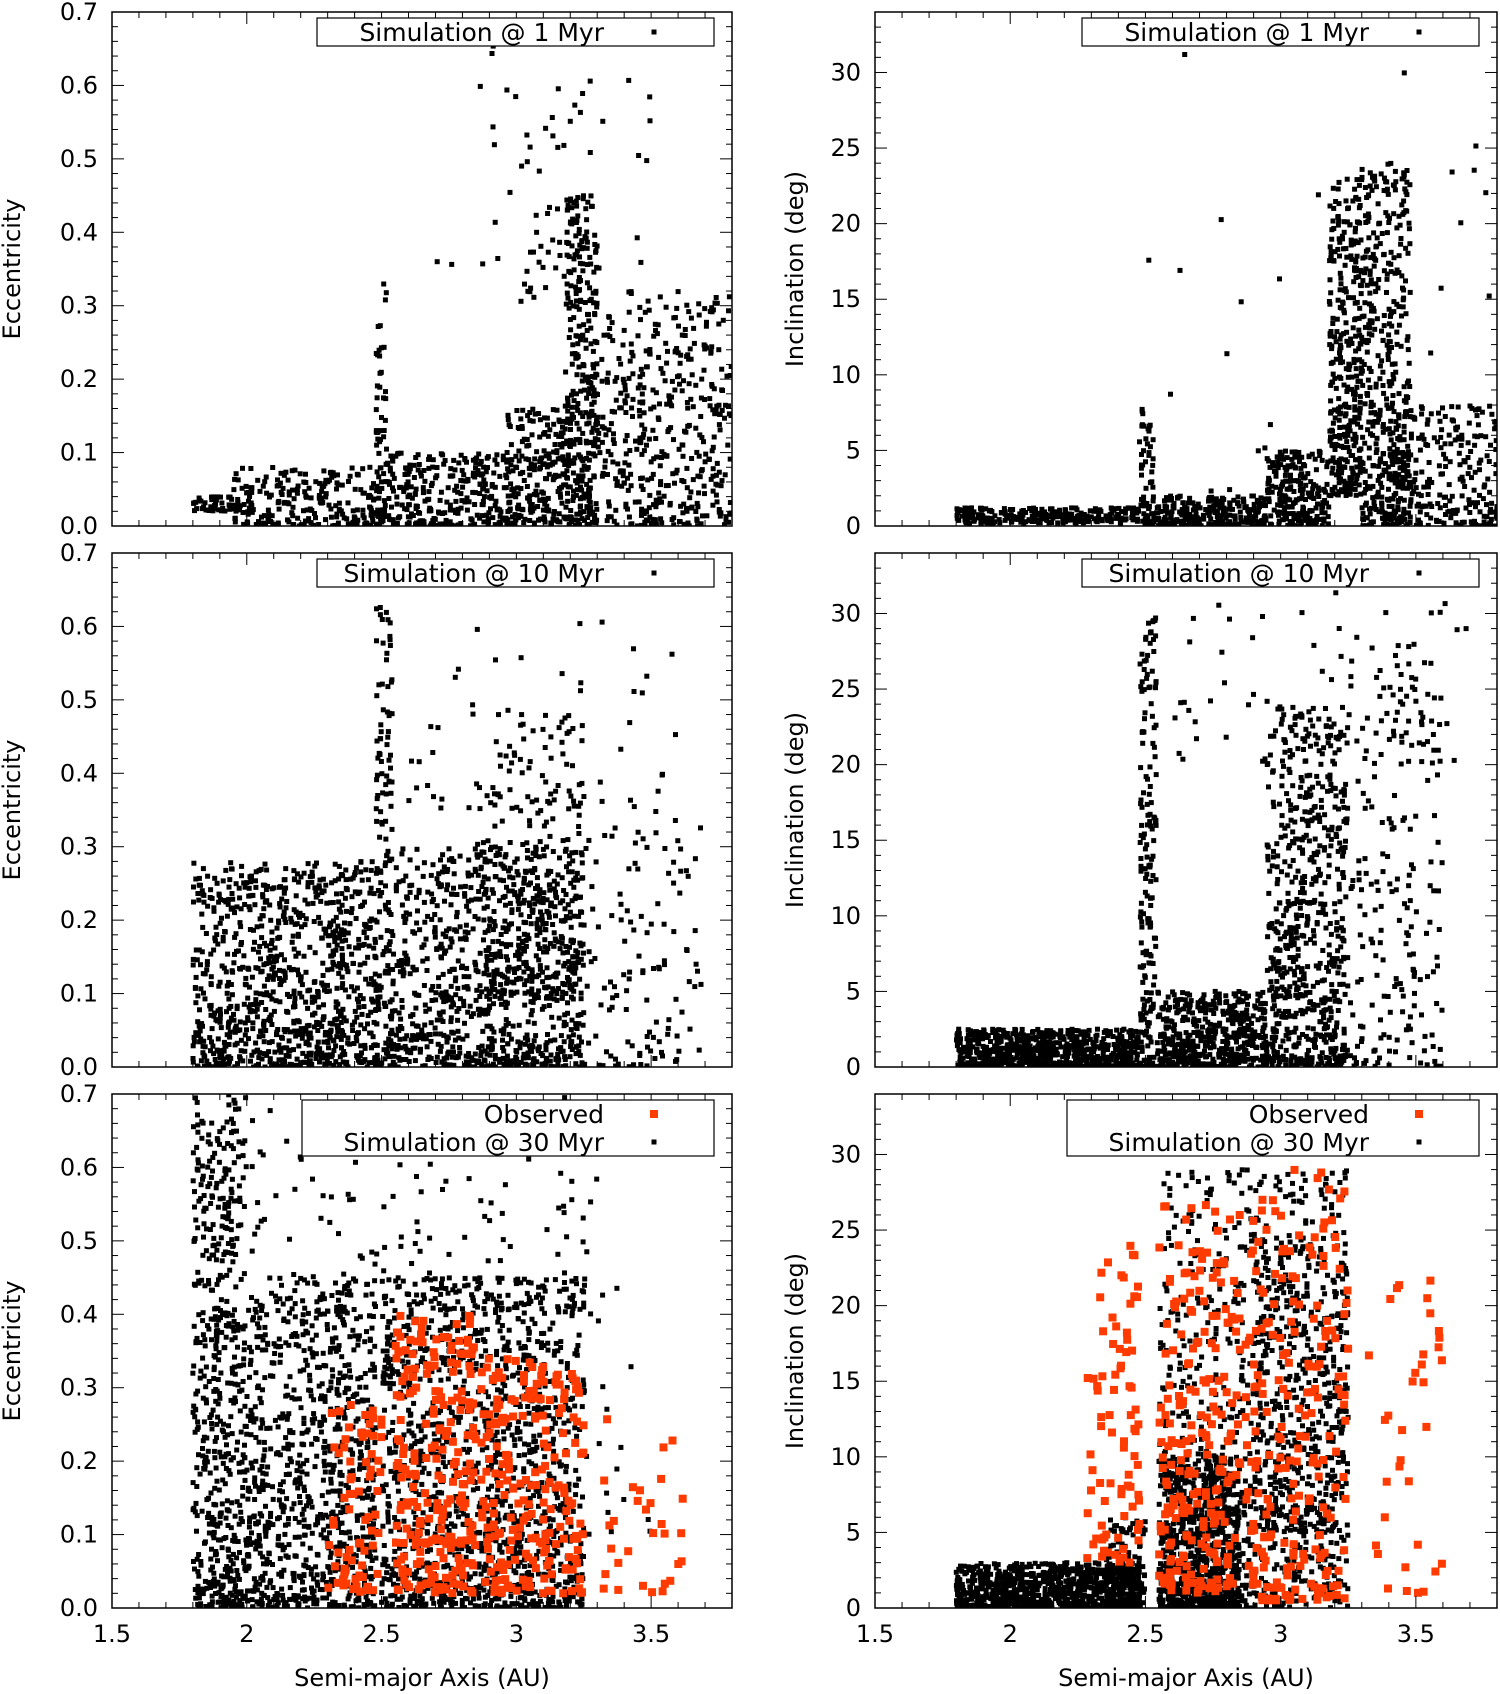 The width and height of the screenshot is (1500, 1694). What do you see at coordinates (447, 836) in the screenshot?
I see `points-group` at bounding box center [447, 836].